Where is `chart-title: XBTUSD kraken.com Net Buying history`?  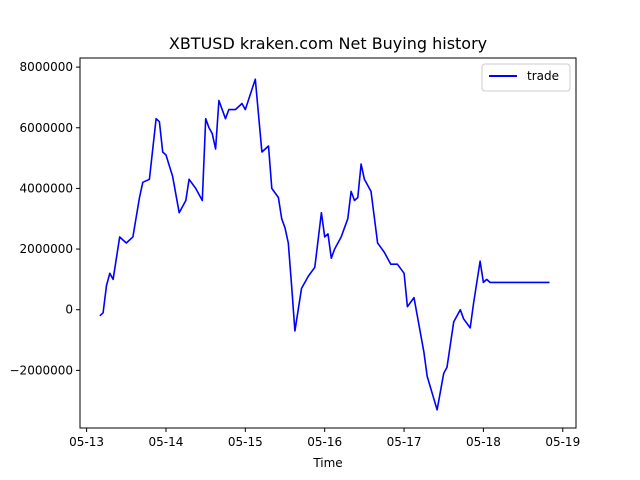 chart-title: XBTUSD kraken.com Net Buying history is located at coordinates (328, 43).